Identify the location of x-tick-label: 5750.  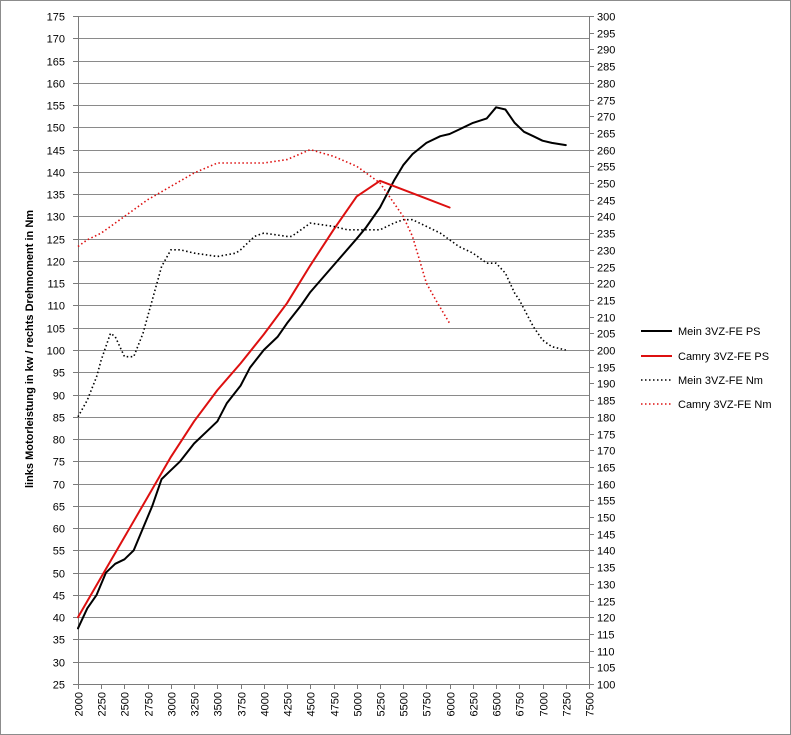
(428, 704).